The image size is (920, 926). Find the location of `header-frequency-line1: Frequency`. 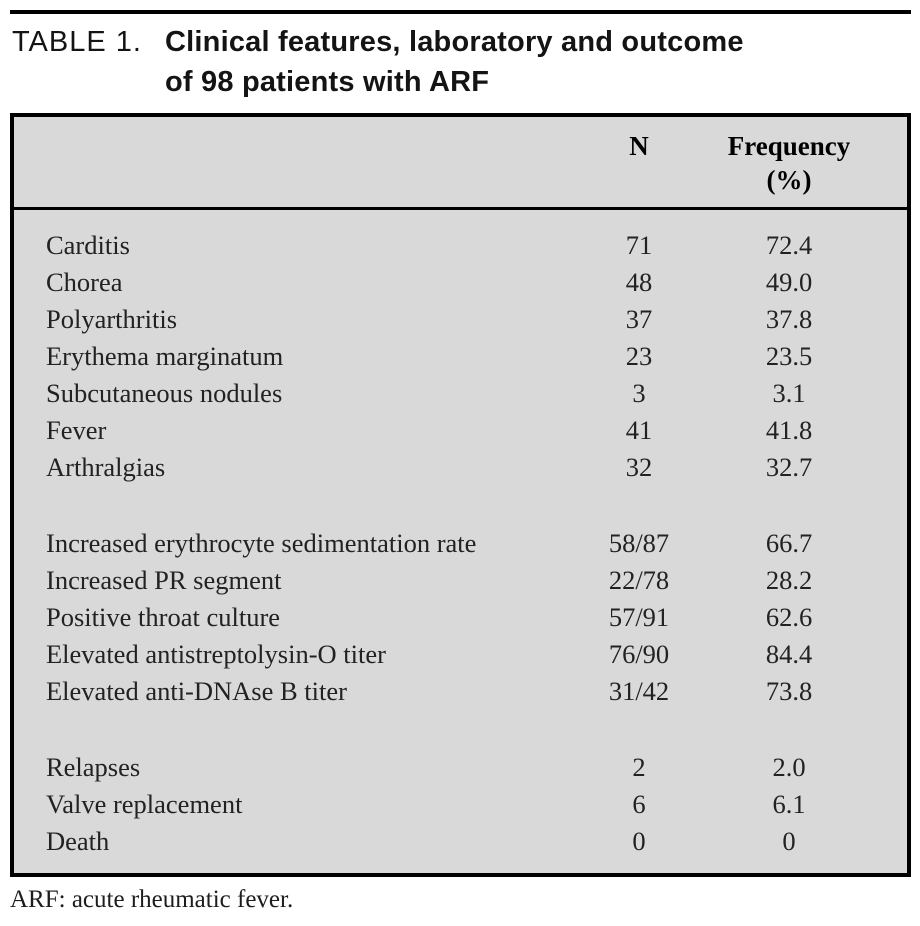

header-frequency-line1: Frequency is located at coordinates (789, 146).